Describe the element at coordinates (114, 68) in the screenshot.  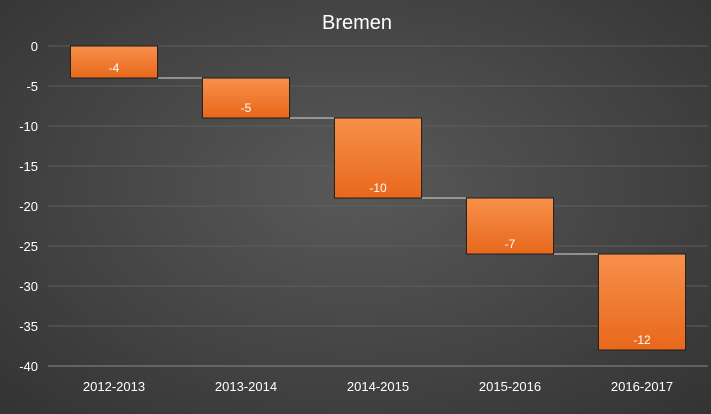
I see `data-label-2012-2013: -4` at that location.